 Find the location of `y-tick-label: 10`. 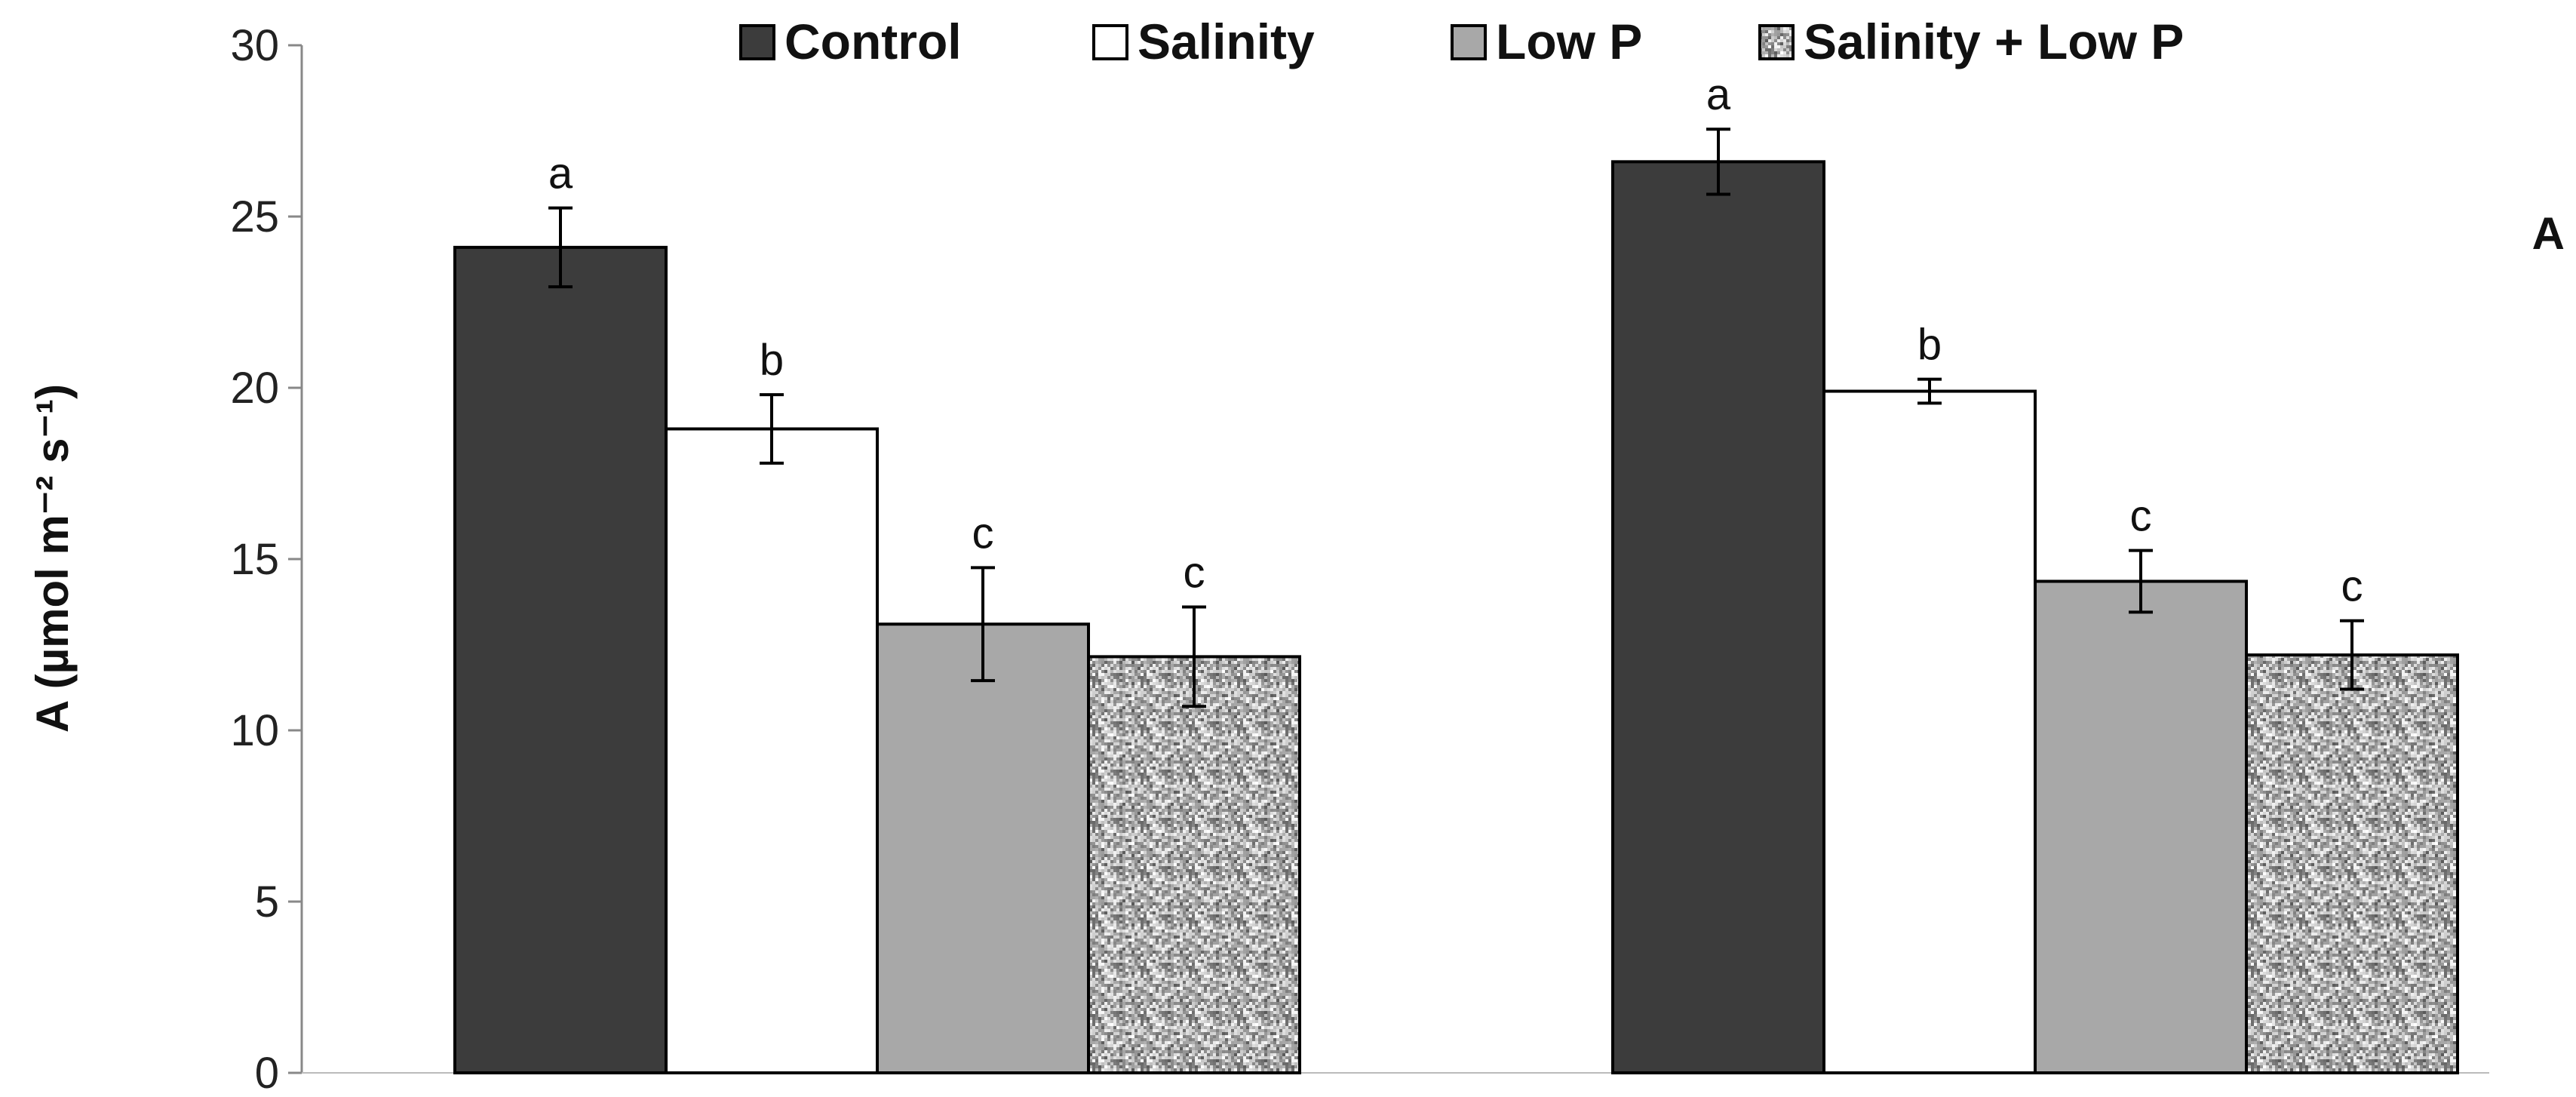

y-tick-label: 10 is located at coordinates (254, 730).